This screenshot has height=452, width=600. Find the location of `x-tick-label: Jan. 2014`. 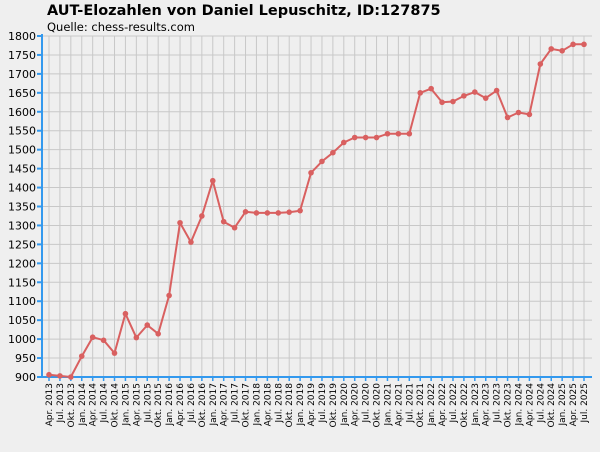

x-tick-label: Jan. 2014 is located at coordinates (83, 405).